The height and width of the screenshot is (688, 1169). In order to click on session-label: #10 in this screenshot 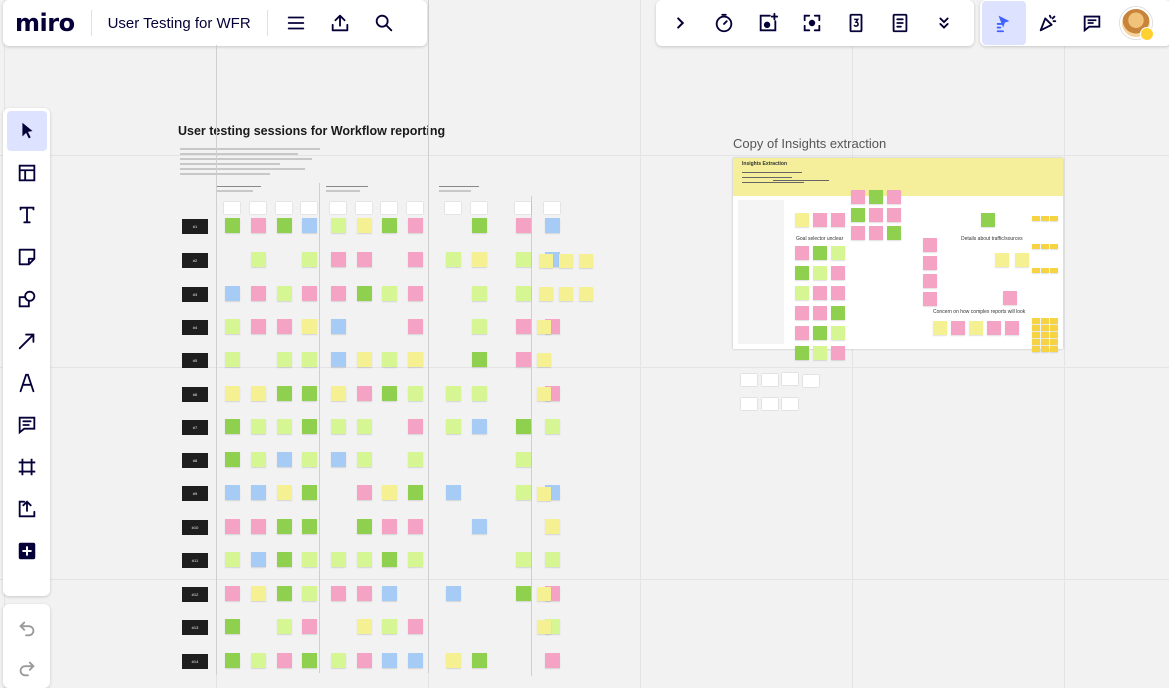, I will do `click(195, 527)`.